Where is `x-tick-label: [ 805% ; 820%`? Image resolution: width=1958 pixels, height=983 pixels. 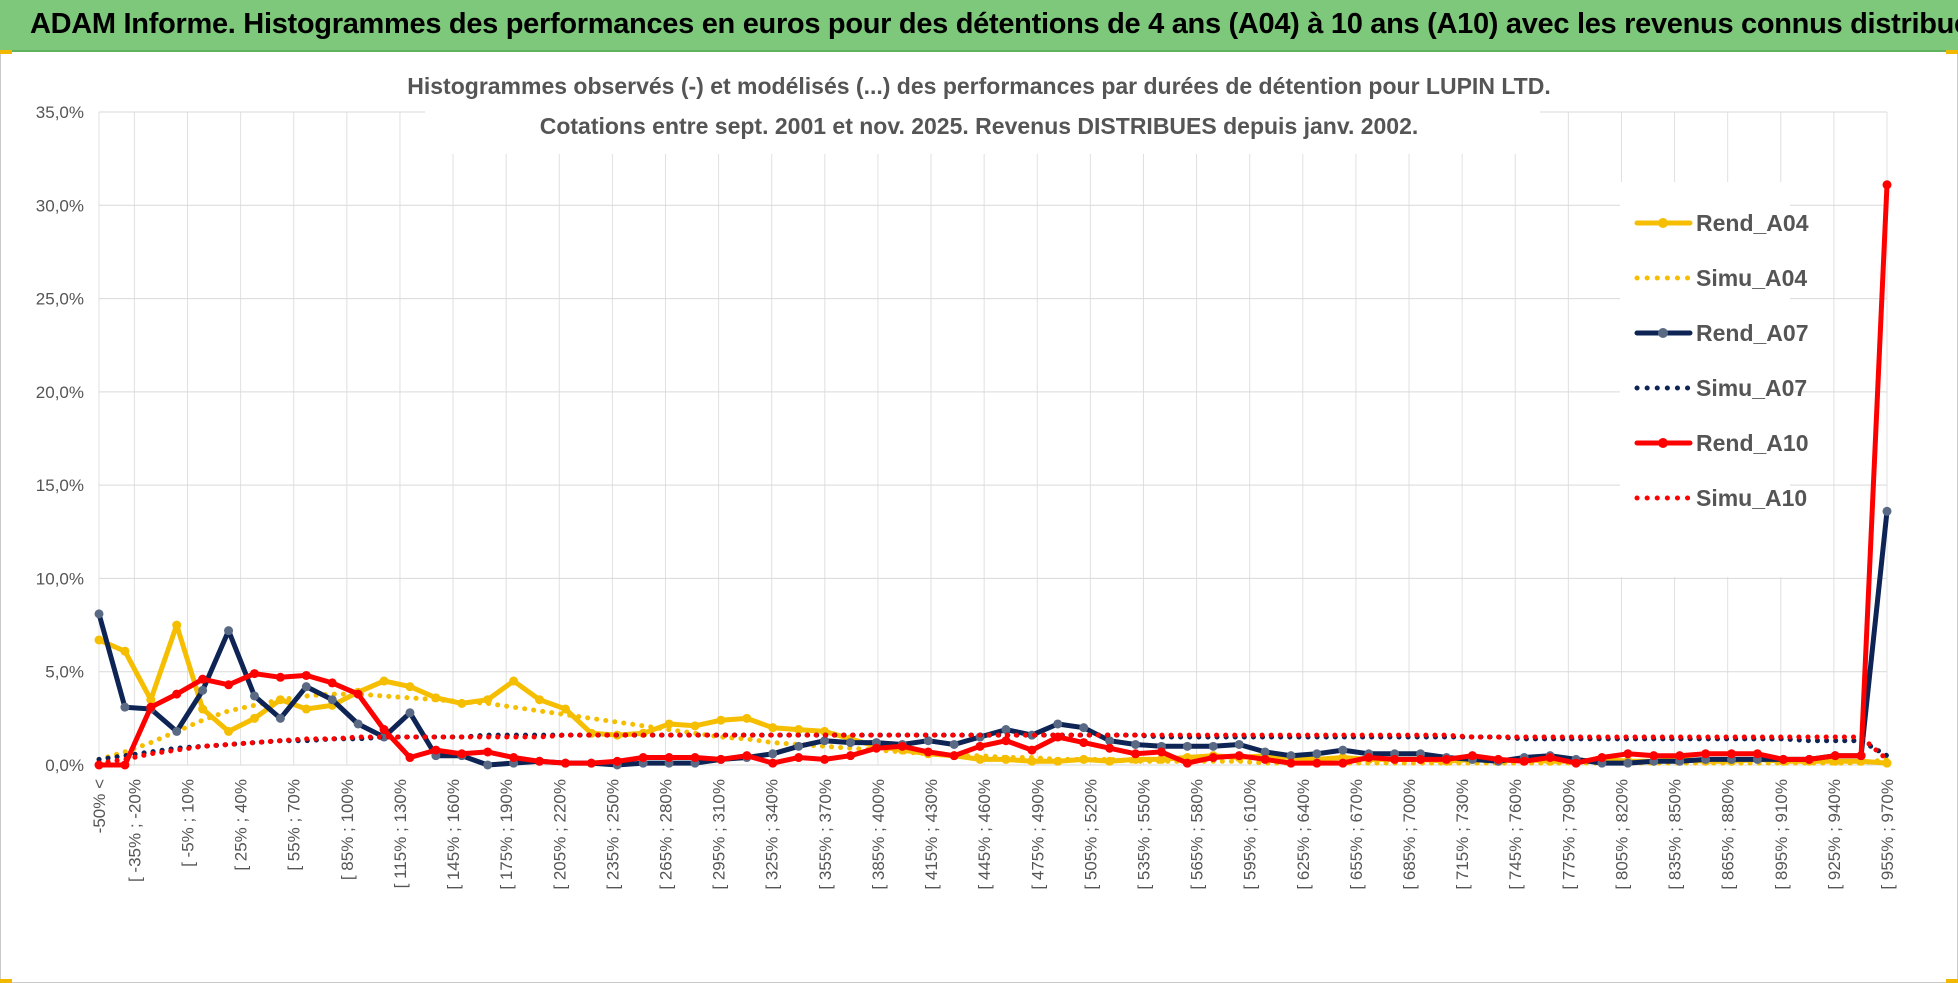
x-tick-label: [ 805% ; 820% is located at coordinates (1621, 834).